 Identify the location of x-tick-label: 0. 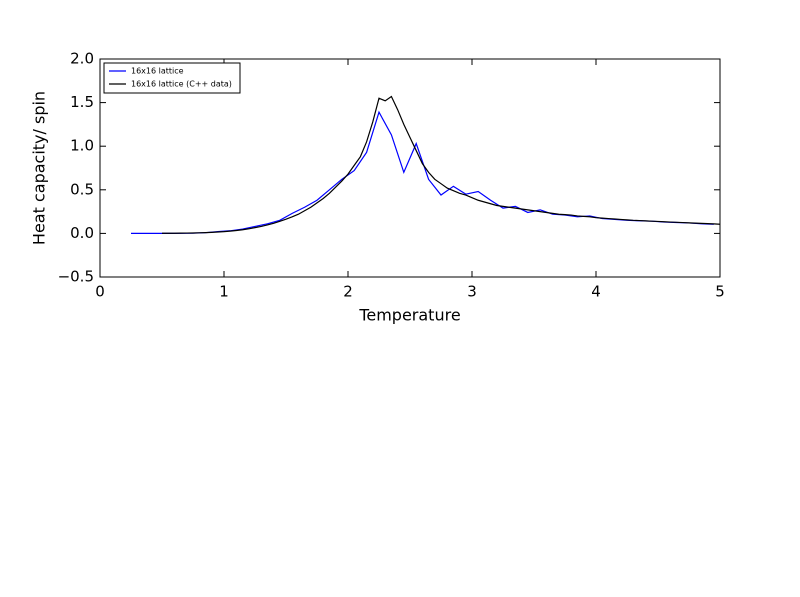
(100, 292).